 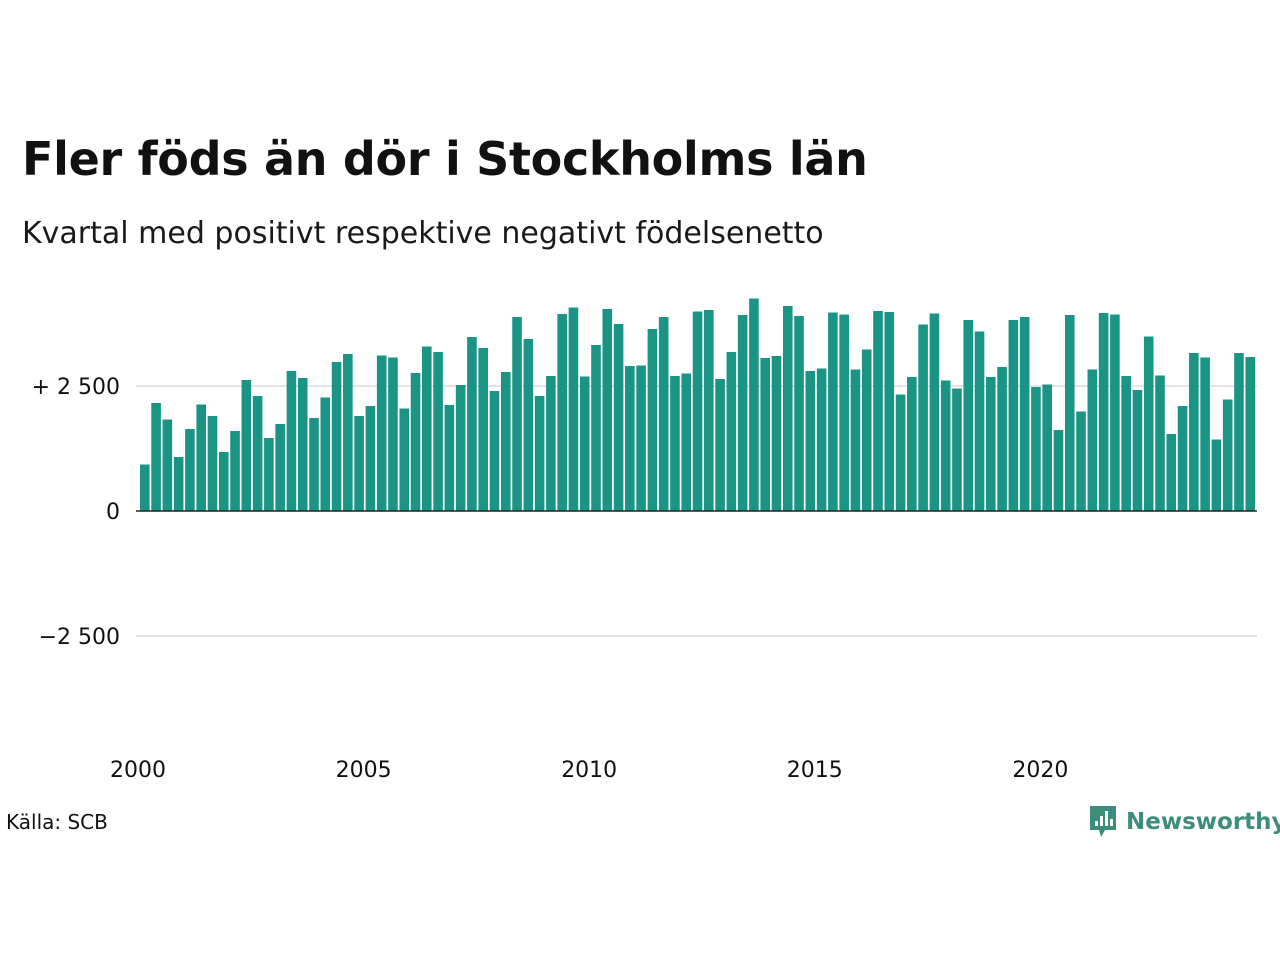 I want to click on source-note: Källa: SCB, so click(x=57, y=822).